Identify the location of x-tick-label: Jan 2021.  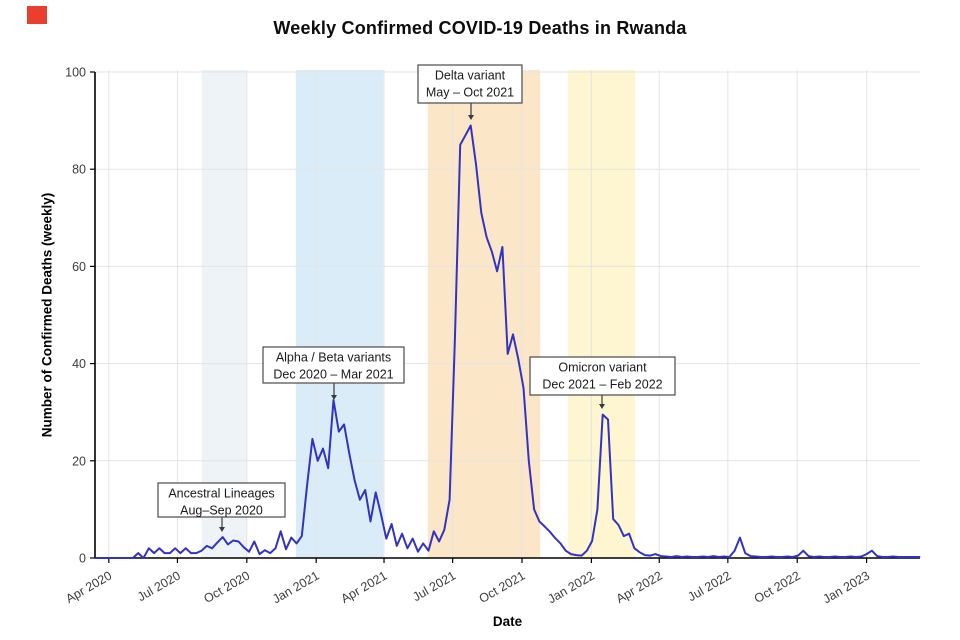
(296, 587).